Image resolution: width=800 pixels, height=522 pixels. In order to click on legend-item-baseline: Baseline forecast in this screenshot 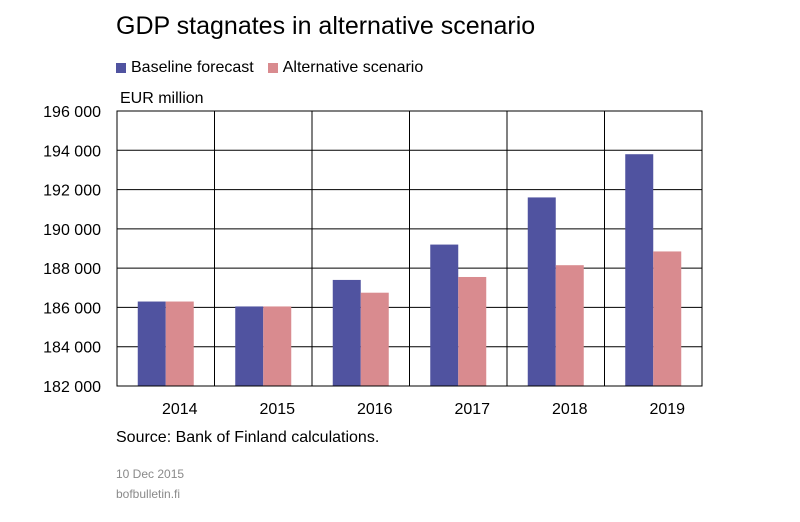, I will do `click(185, 68)`.